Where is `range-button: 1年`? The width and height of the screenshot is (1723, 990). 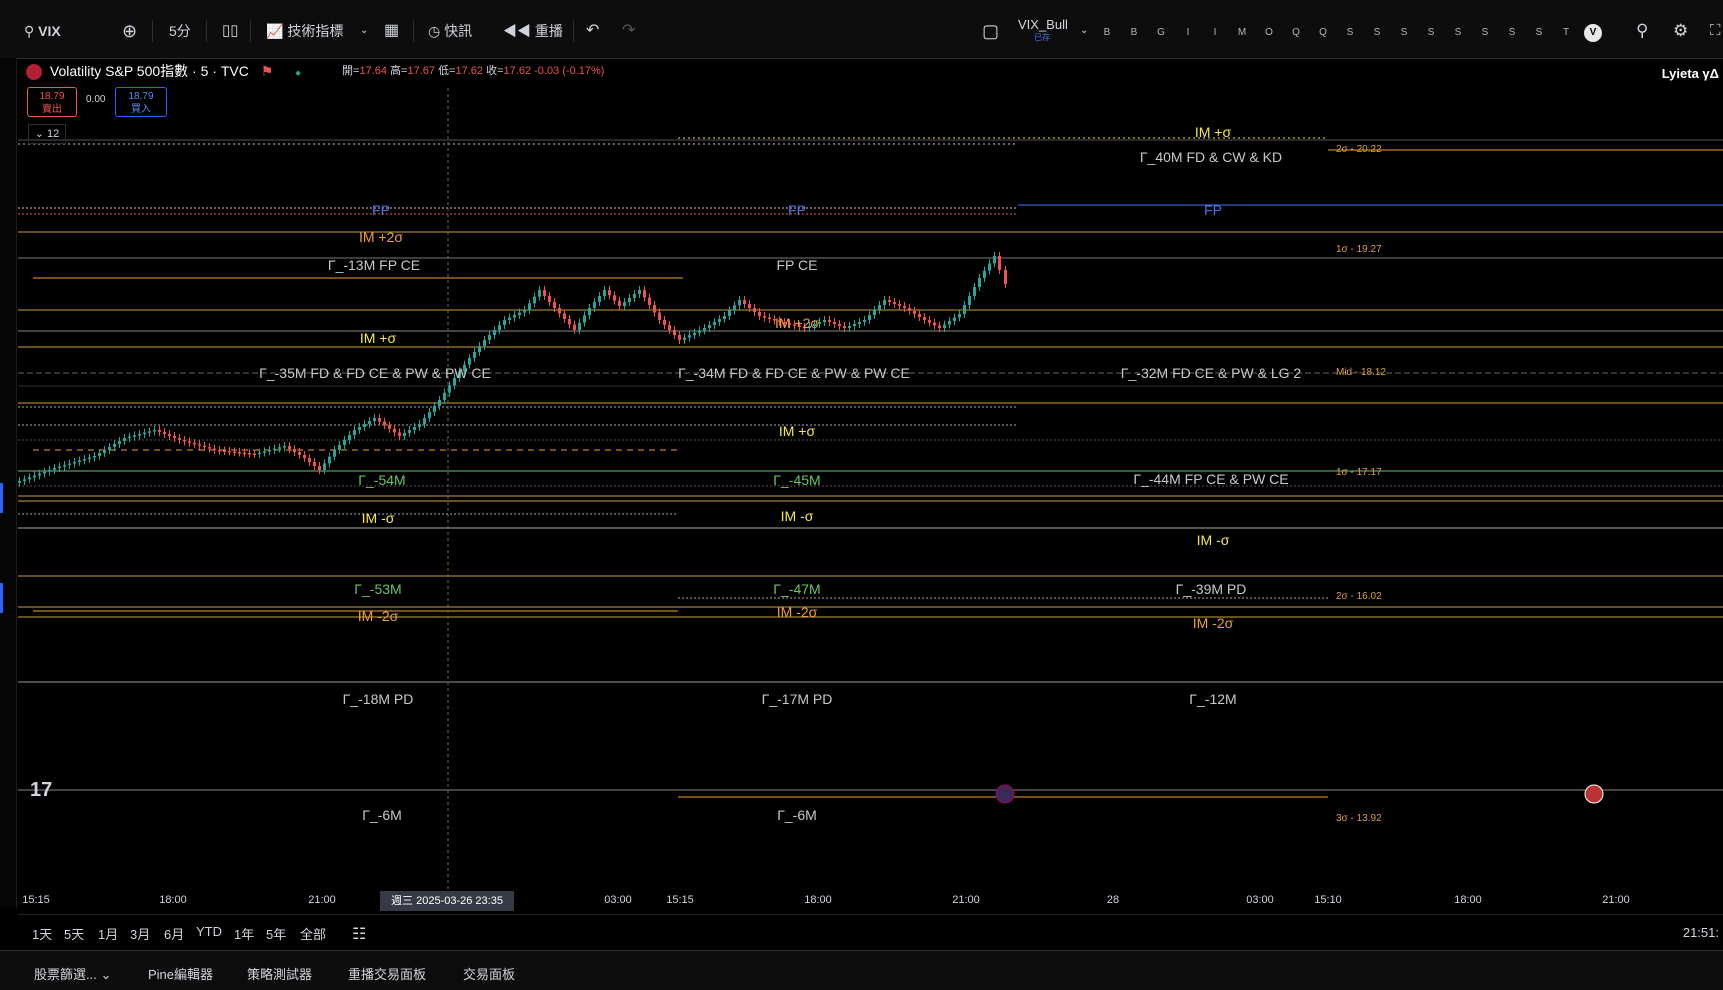 range-button: 1年 is located at coordinates (244, 934).